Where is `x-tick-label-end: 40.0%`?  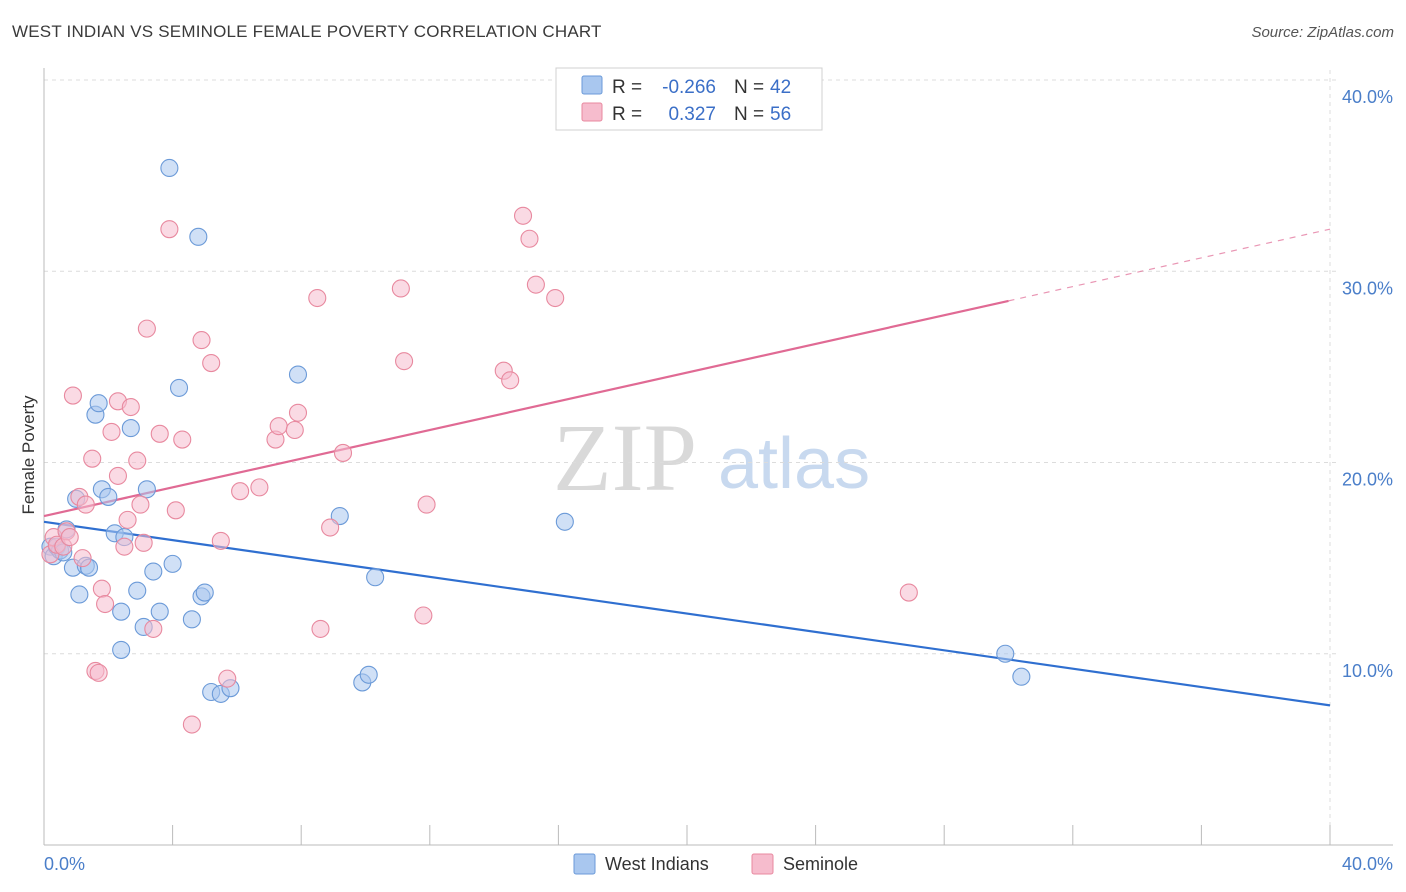 x-tick-label-end: 40.0% is located at coordinates (1367, 864).